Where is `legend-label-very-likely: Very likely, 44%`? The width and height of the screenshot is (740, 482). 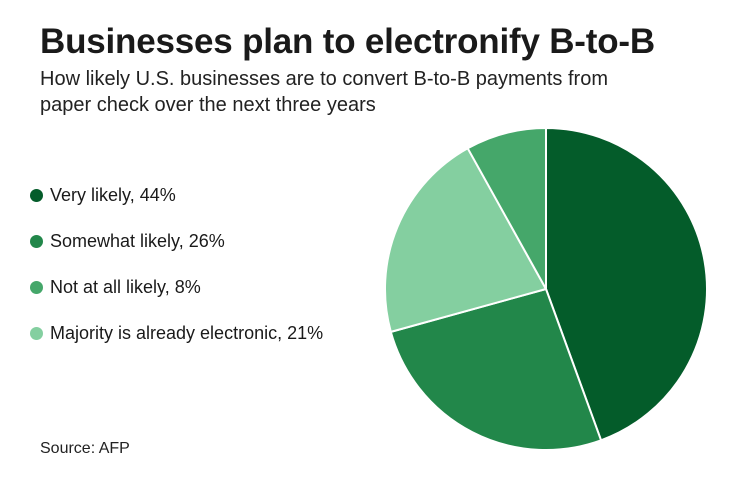 legend-label-very-likely: Very likely, 44% is located at coordinates (113, 195).